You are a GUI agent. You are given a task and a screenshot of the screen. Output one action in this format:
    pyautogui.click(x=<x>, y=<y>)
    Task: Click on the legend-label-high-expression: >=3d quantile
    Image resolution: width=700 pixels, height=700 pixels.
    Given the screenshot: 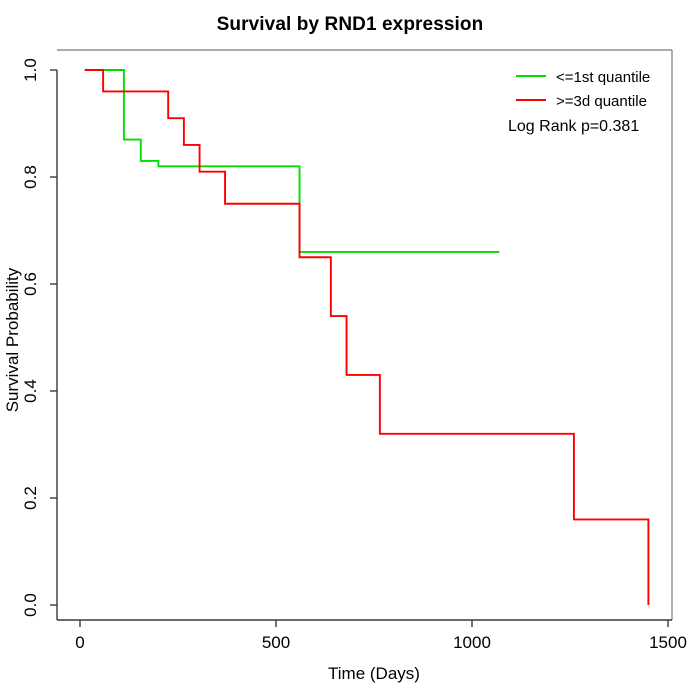 What is the action you would take?
    pyautogui.click(x=601, y=101)
    